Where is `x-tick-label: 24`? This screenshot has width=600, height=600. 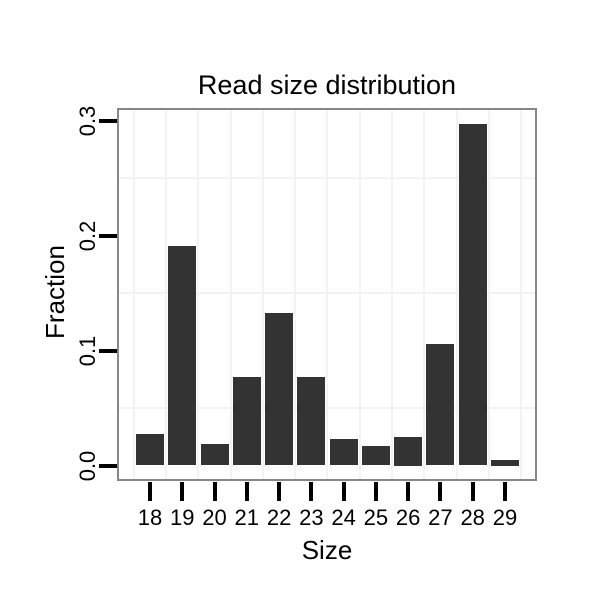 x-tick-label: 24 is located at coordinates (343, 517).